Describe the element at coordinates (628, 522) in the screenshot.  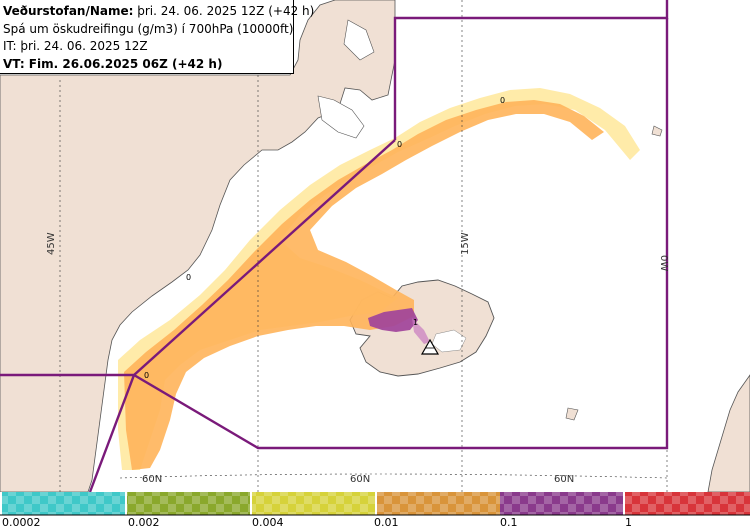
I see `legend-label: 1` at that location.